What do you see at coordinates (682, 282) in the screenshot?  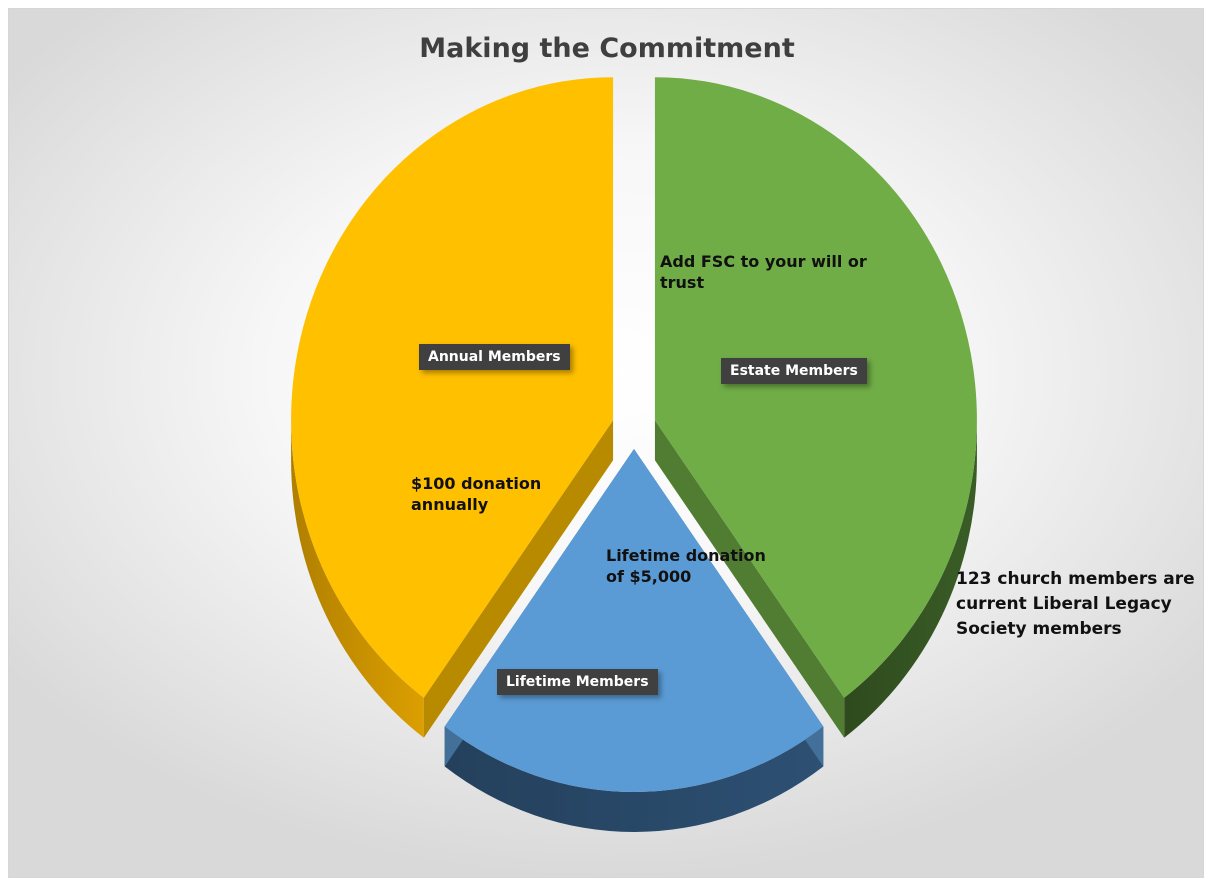 I see `estate-annotation-line-2: trust` at bounding box center [682, 282].